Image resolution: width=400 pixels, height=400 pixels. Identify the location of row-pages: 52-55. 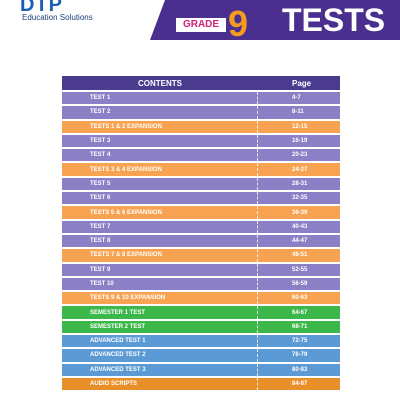
(300, 269).